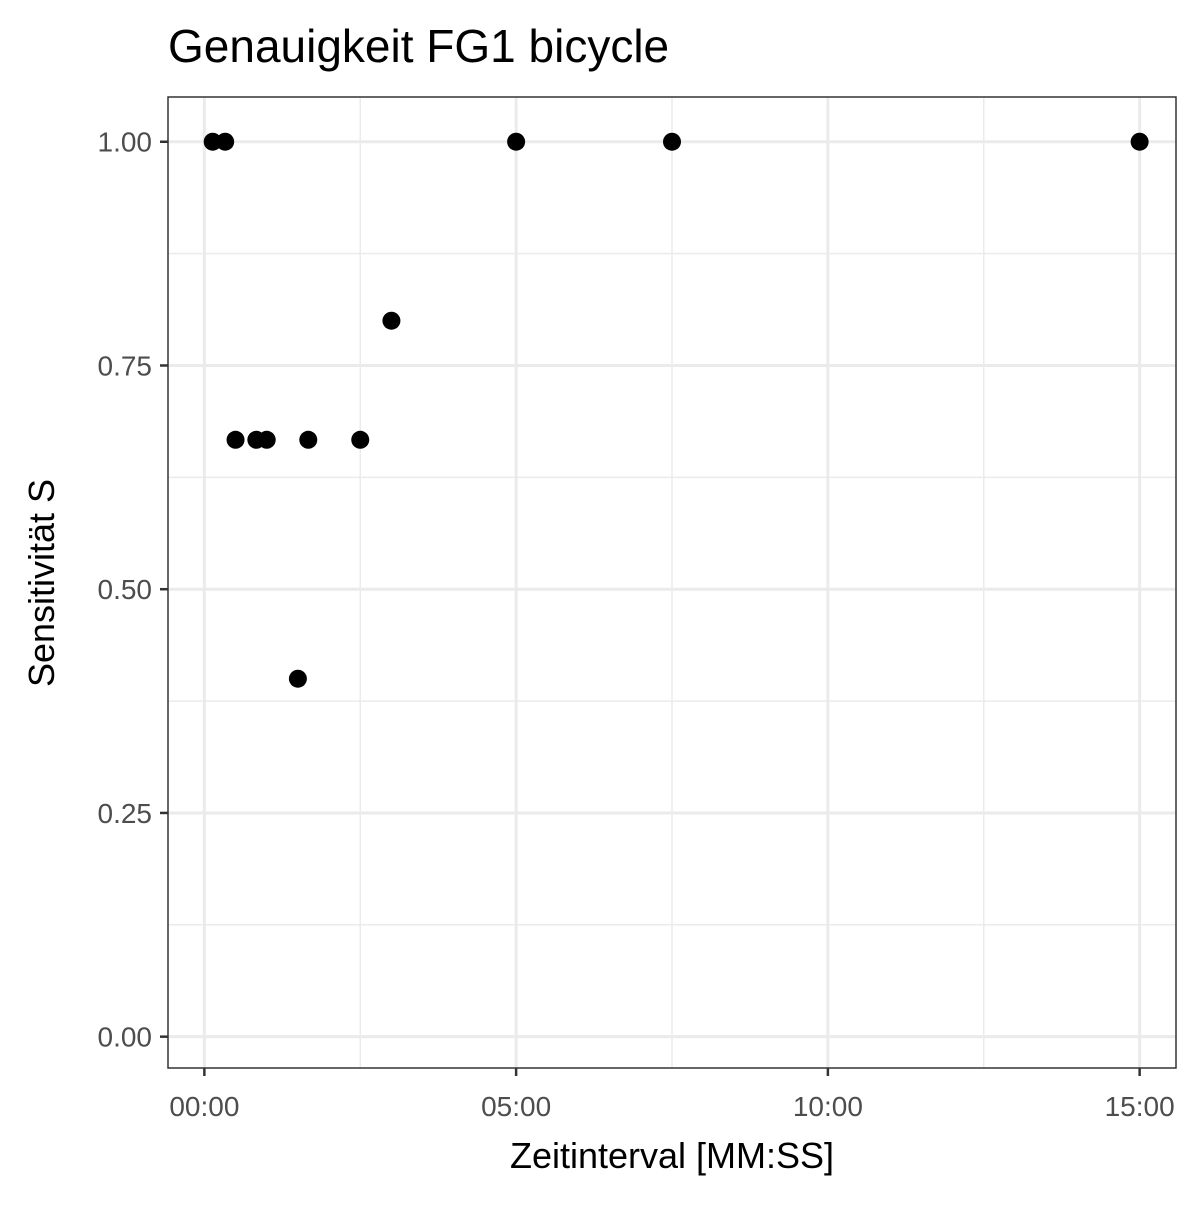  Describe the element at coordinates (41, 583) in the screenshot. I see `y-axis-title: Sensitivität S` at that location.